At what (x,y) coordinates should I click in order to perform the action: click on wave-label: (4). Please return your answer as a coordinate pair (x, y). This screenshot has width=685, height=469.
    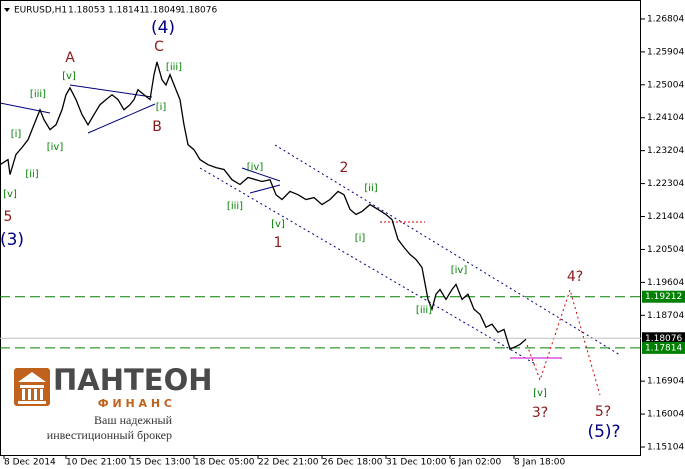
    Looking at the image, I should click on (163, 28).